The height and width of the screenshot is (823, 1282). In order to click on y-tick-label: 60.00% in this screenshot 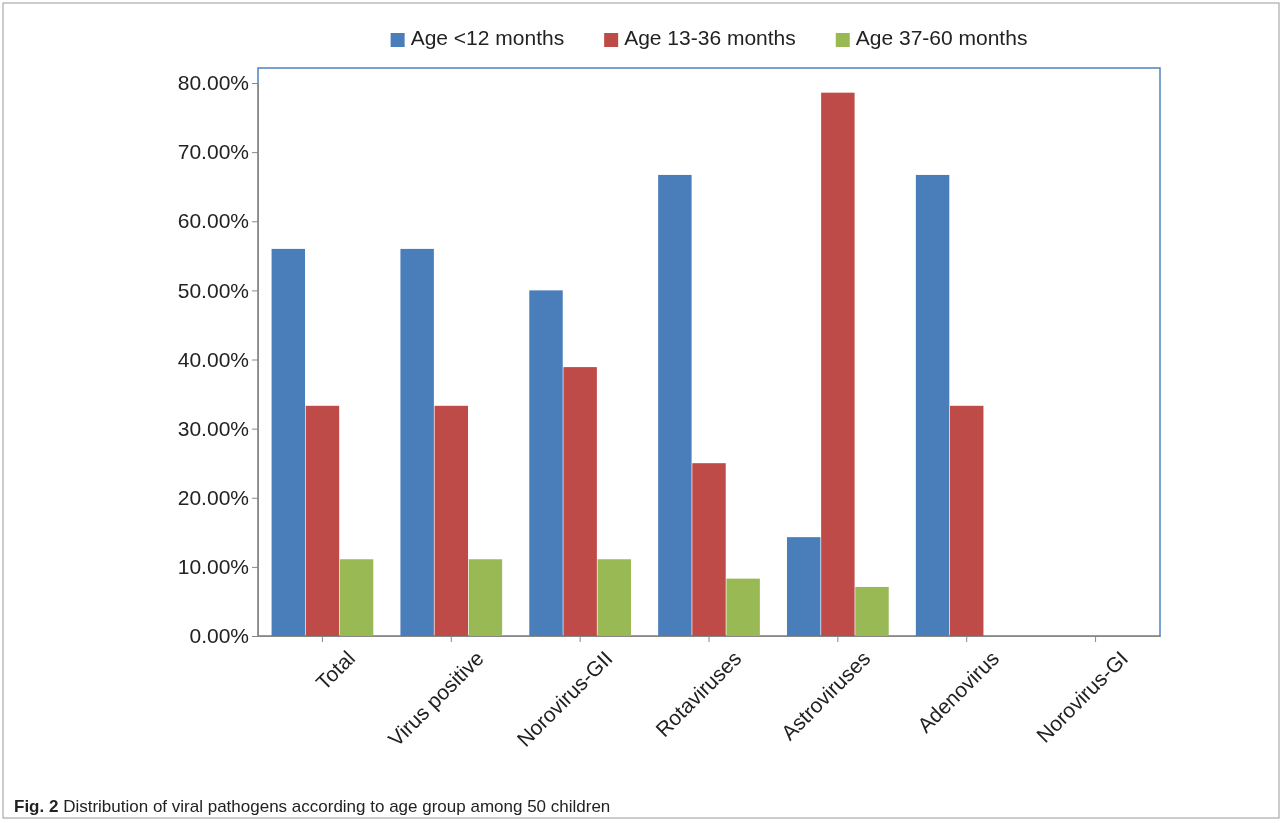, I will do `click(213, 221)`.